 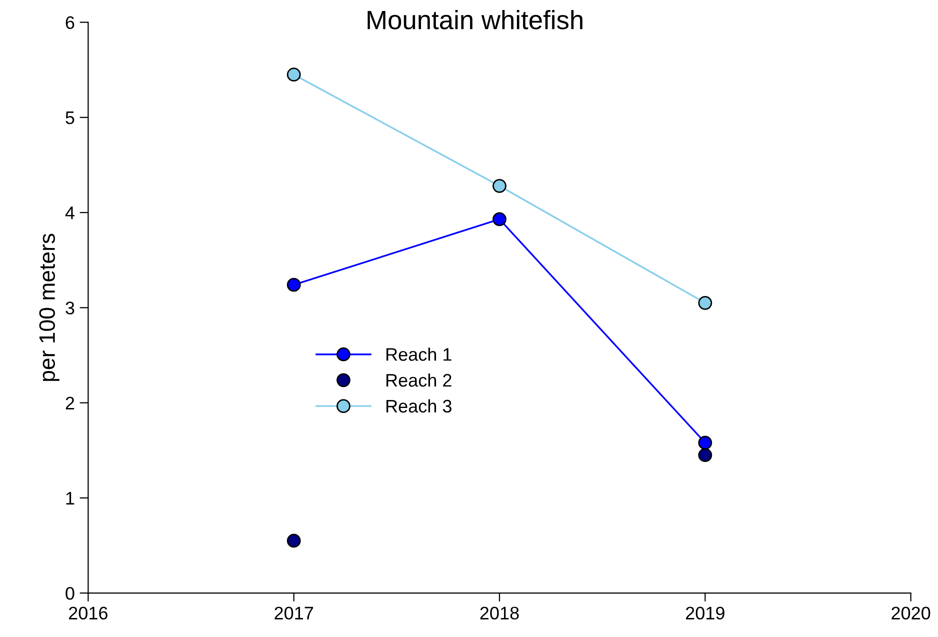 I want to click on legend-label: Reach 3, so click(x=419, y=406).